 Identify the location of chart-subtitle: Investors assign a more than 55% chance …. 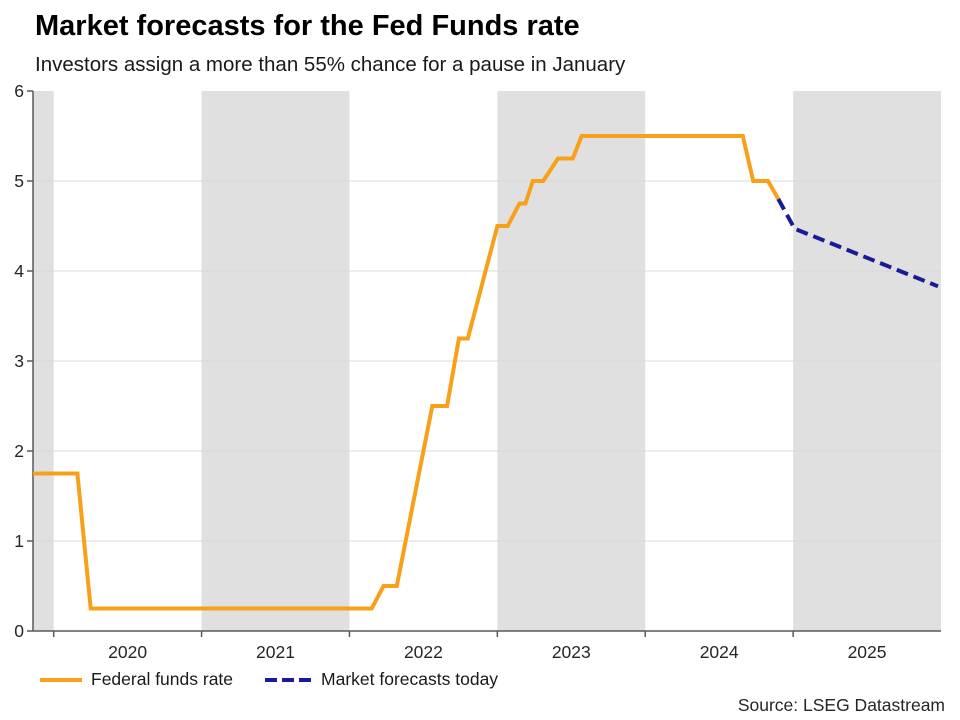
(330, 64).